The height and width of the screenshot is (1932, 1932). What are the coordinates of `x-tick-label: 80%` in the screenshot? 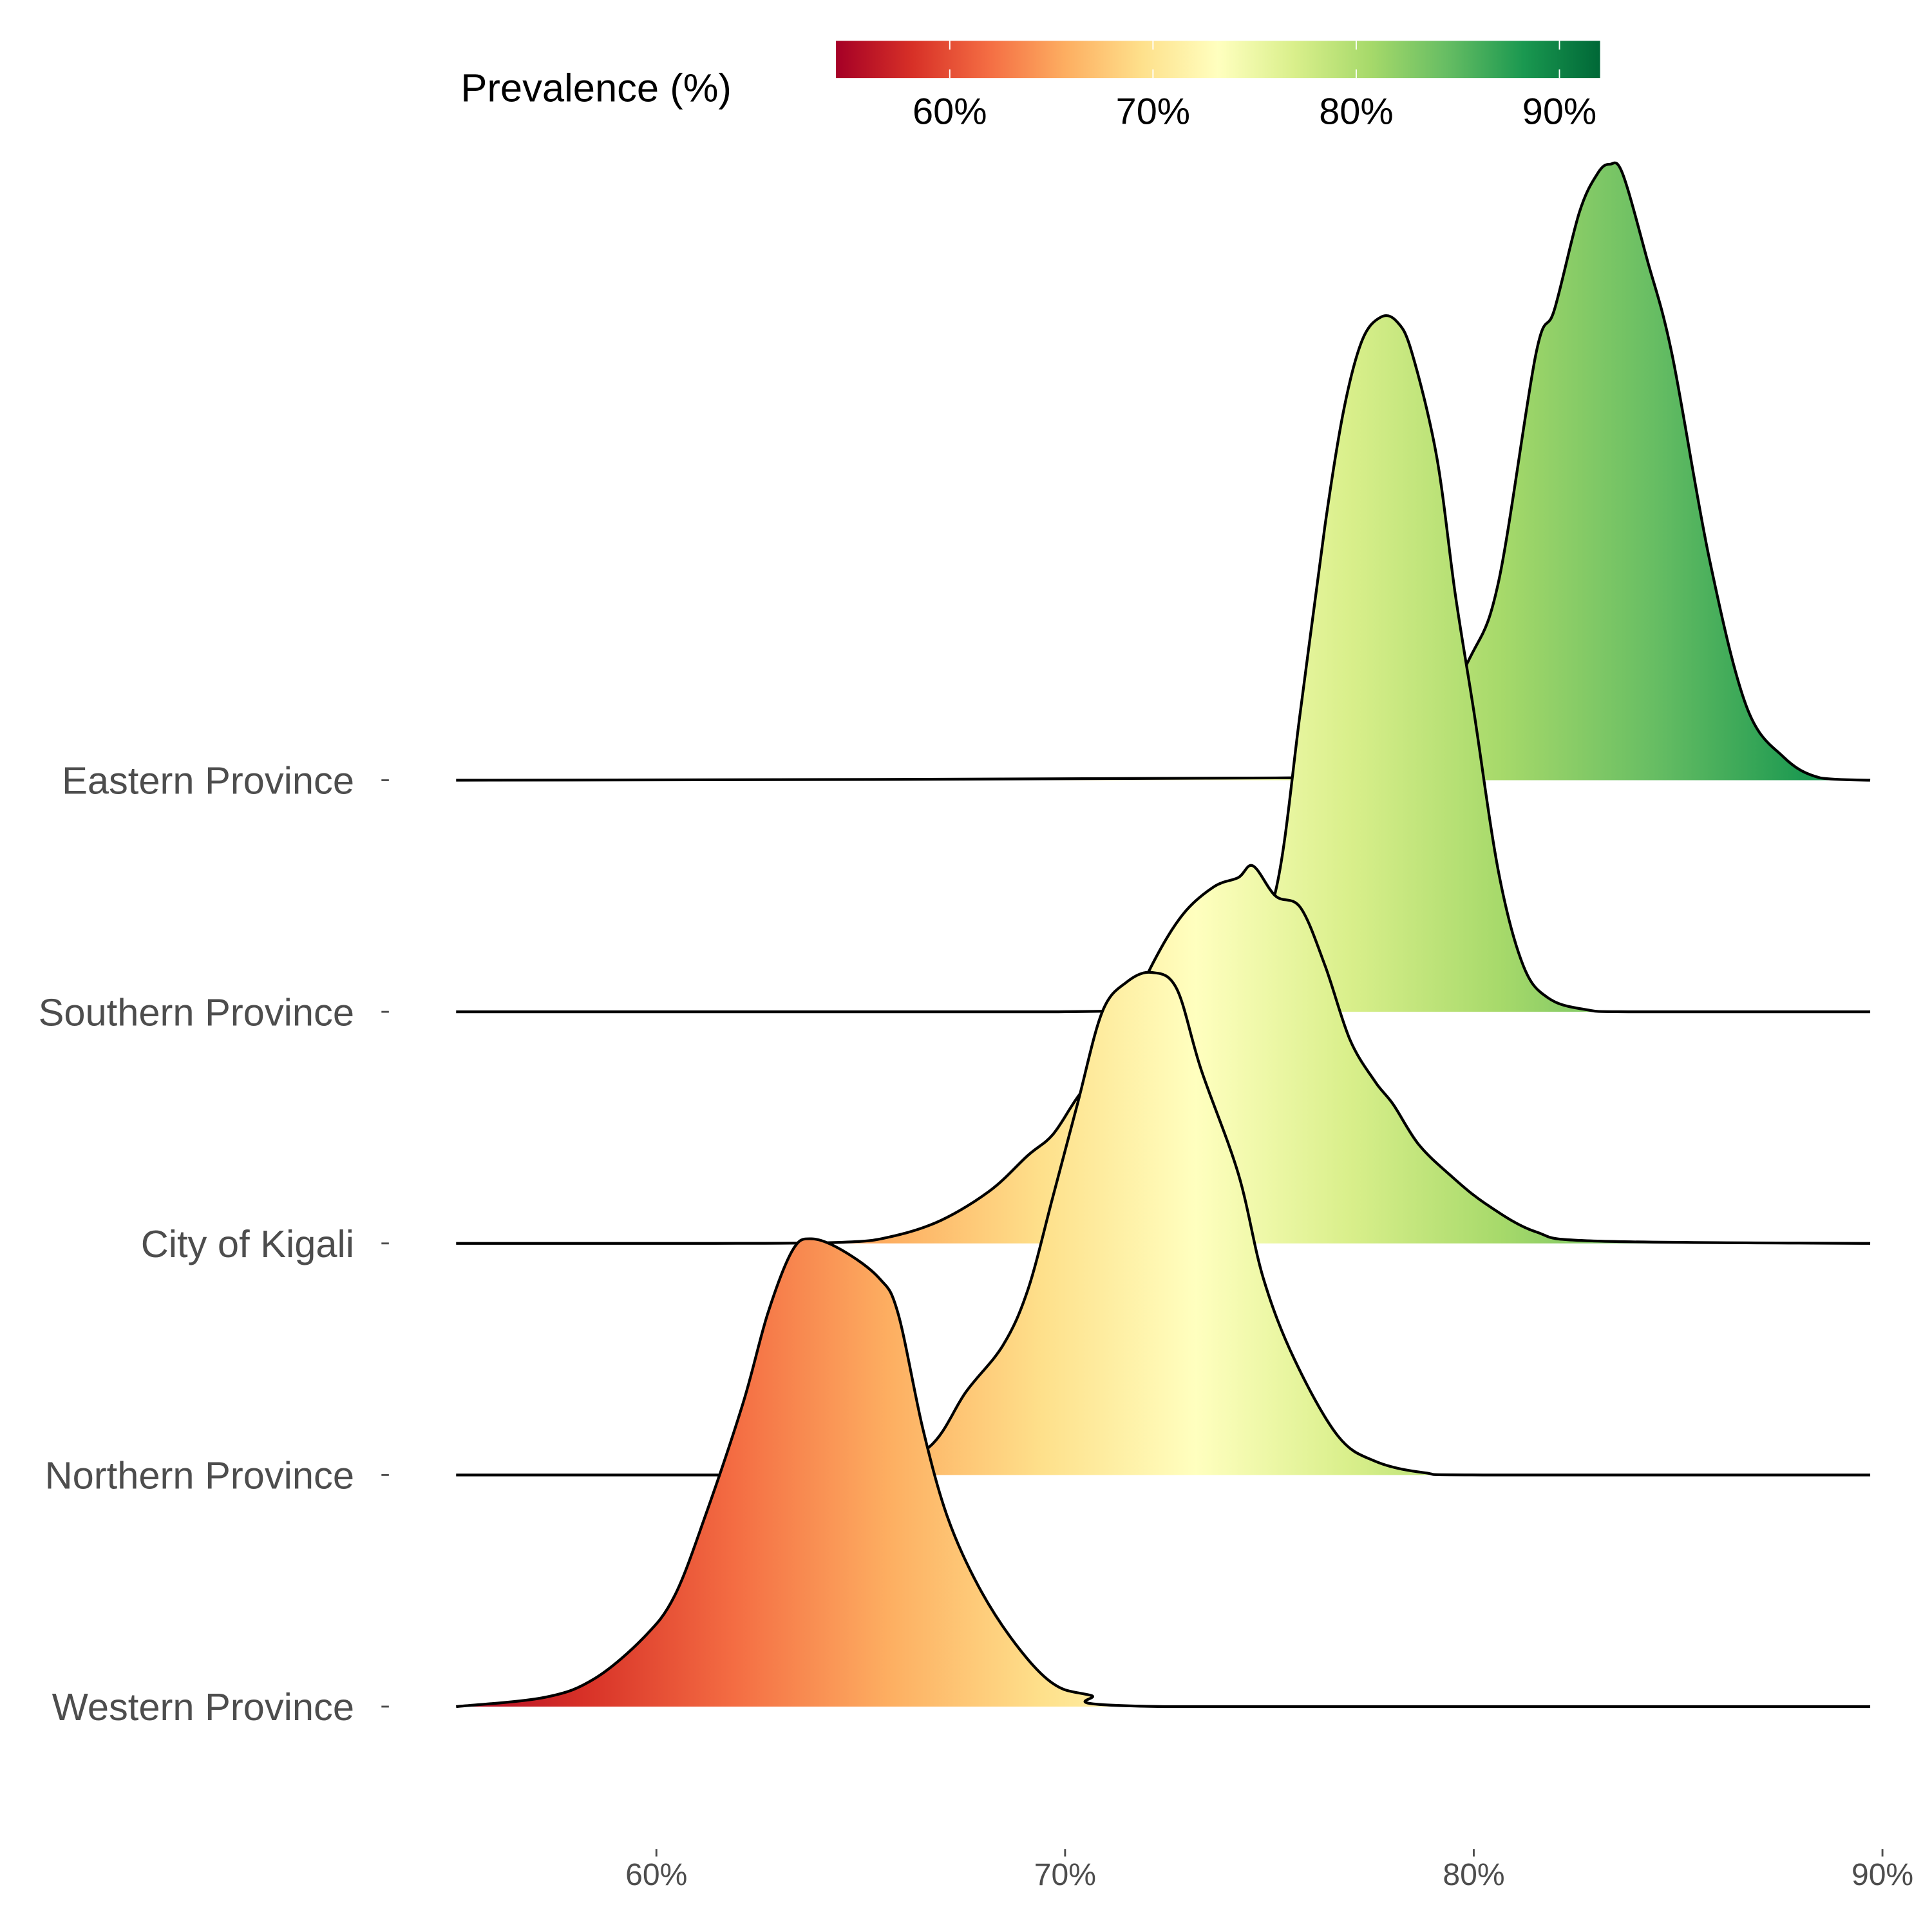 It's located at (1473, 1874).